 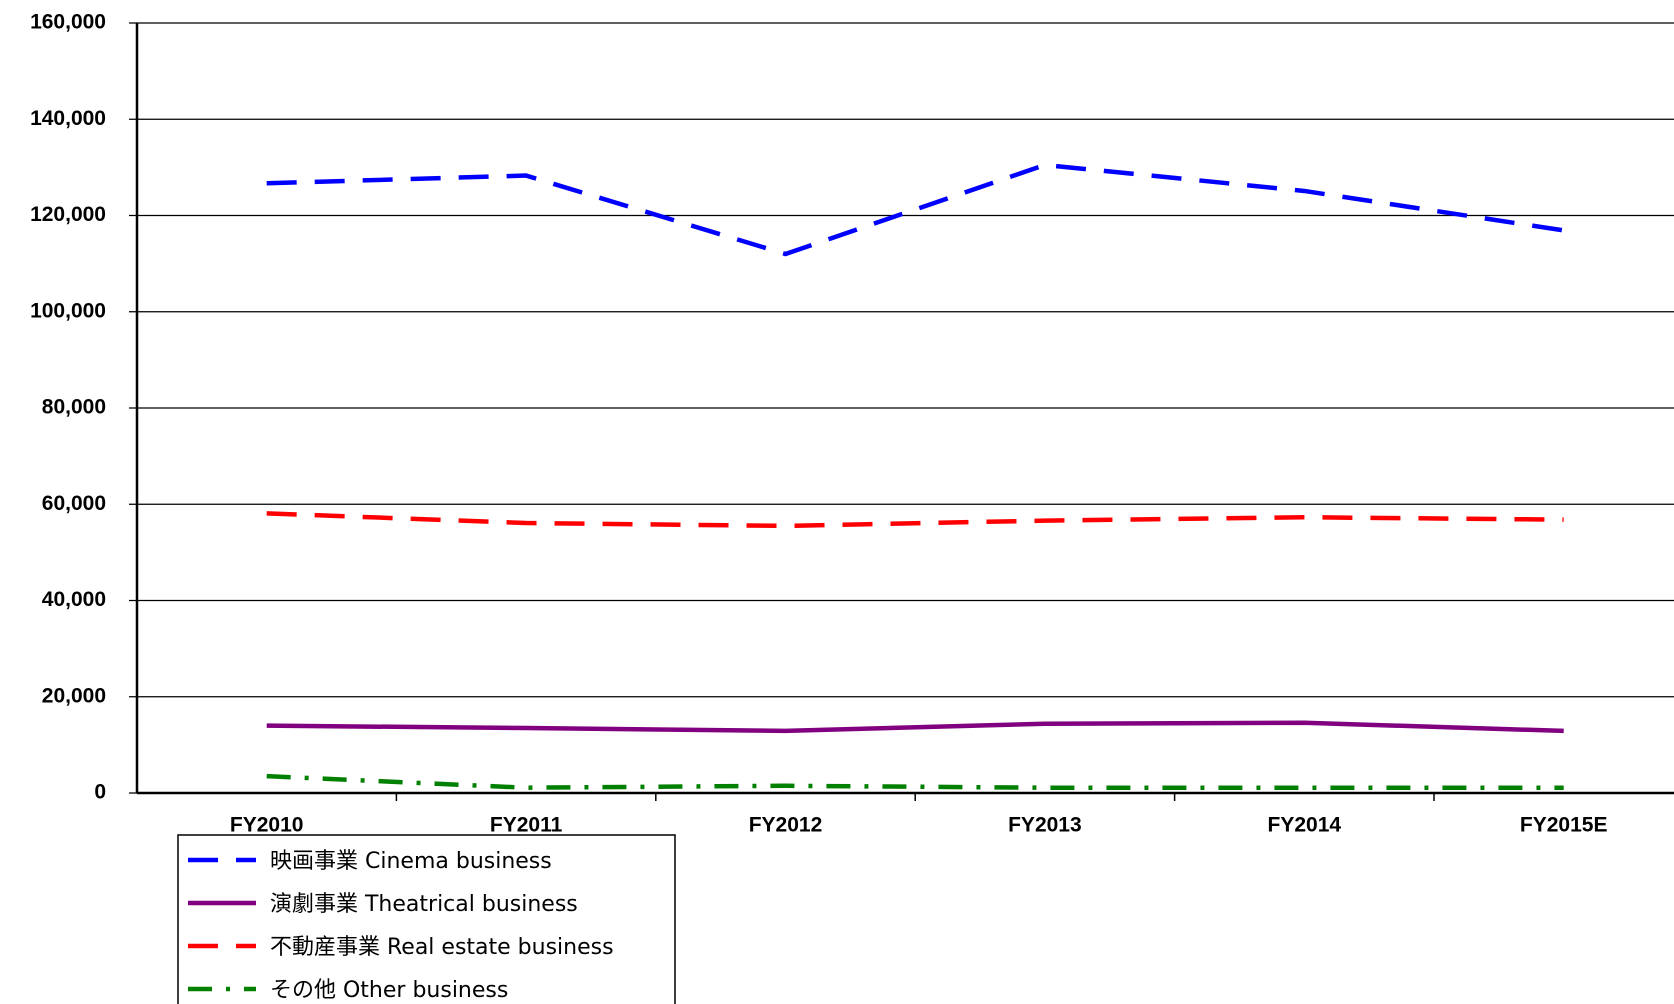 What do you see at coordinates (74, 599) in the screenshot?
I see `y-tick-label: 40,000` at bounding box center [74, 599].